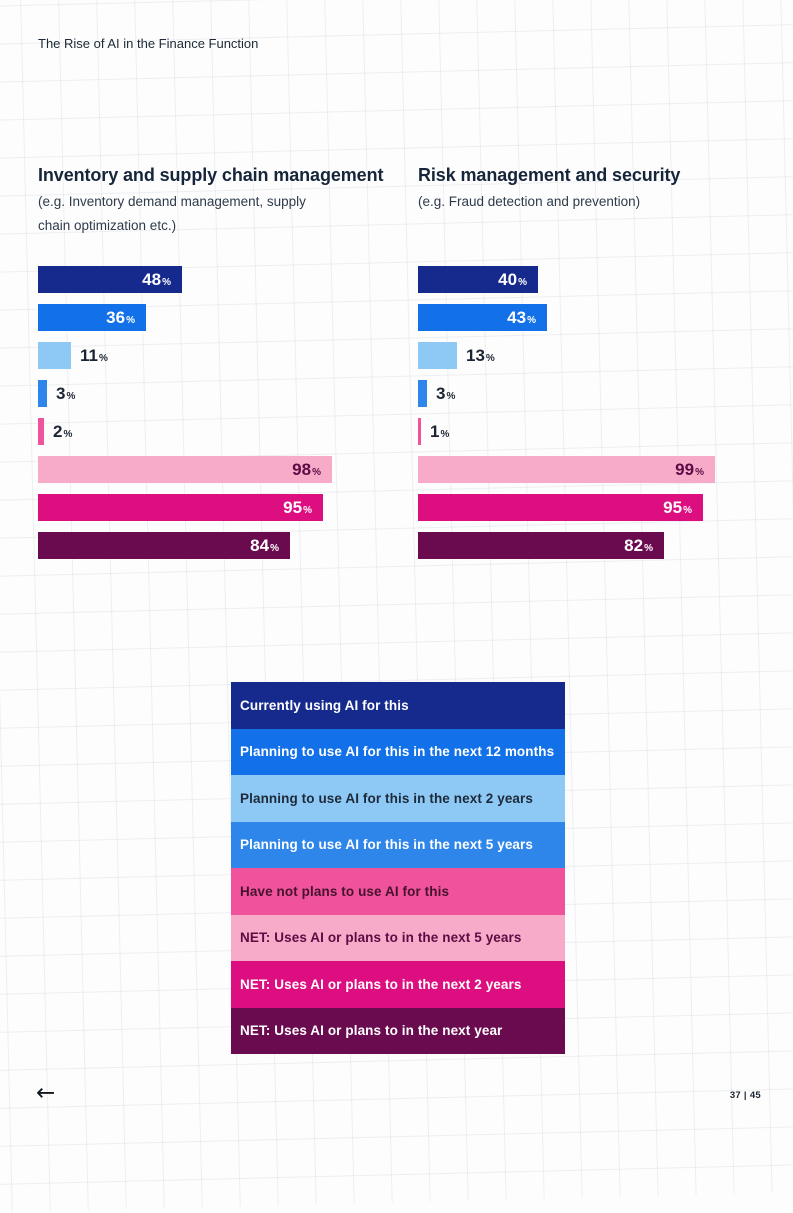 The height and width of the screenshot is (1213, 793). What do you see at coordinates (185, 469) in the screenshot?
I see `bar: 98%` at bounding box center [185, 469].